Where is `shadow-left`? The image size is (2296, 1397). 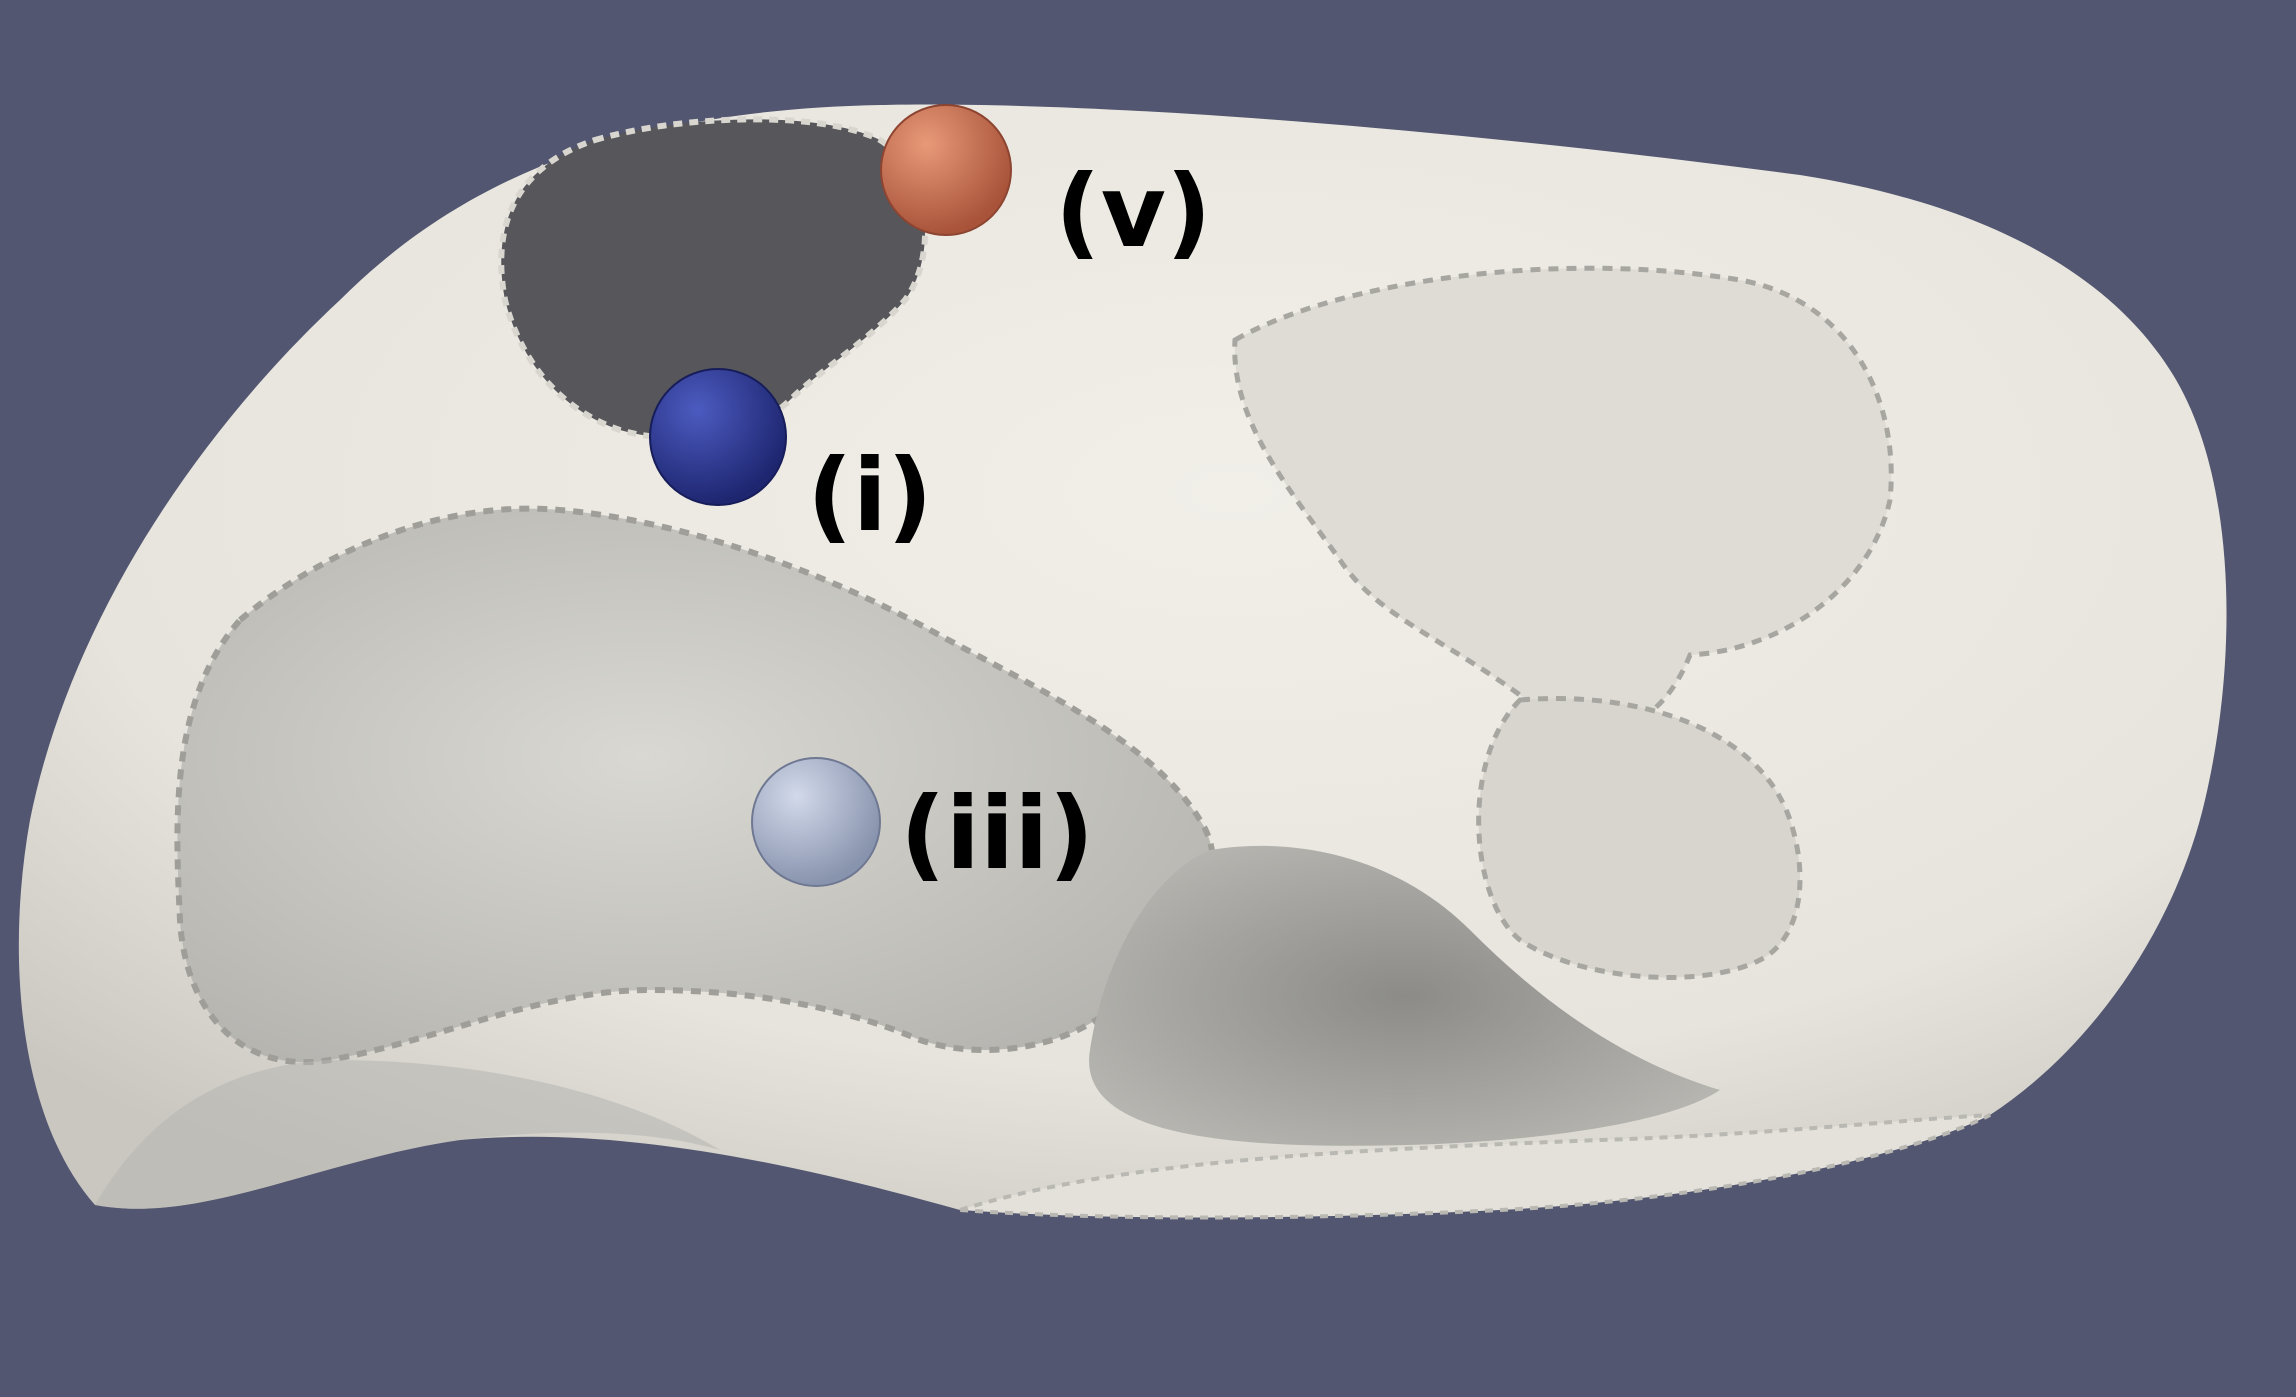
shadow-left is located at coordinates (407, 1134).